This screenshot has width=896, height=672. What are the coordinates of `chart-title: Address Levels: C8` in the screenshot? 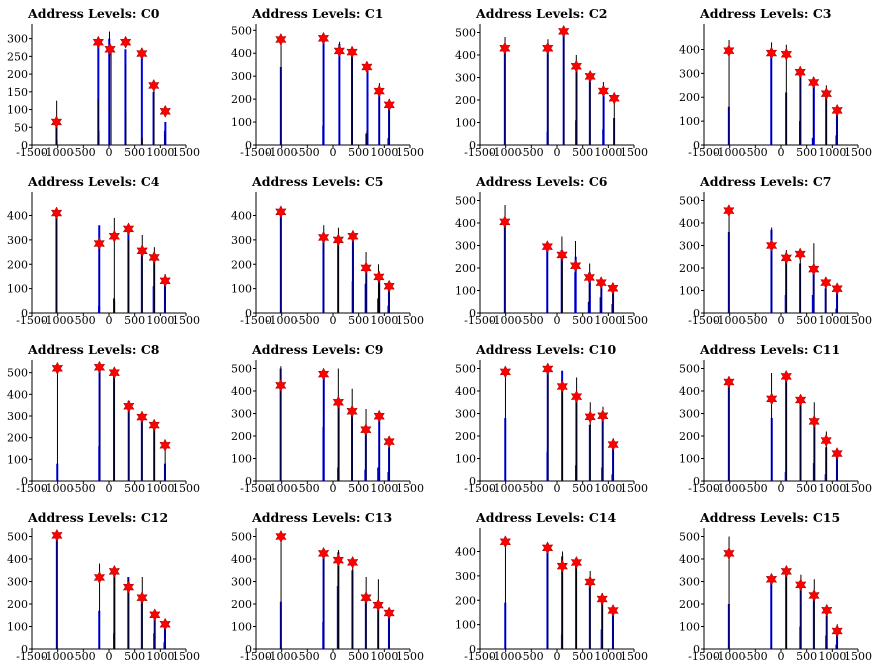 It's located at (93, 349).